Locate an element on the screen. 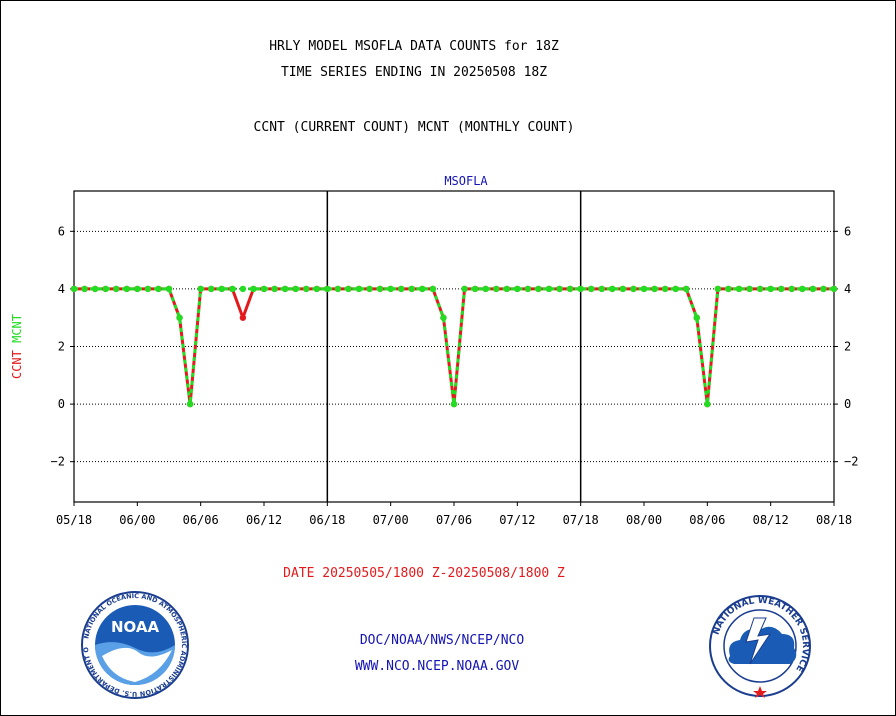 The width and height of the screenshot is (896, 716). y-axis-label: CCNT MCNT is located at coordinates (17, 346).